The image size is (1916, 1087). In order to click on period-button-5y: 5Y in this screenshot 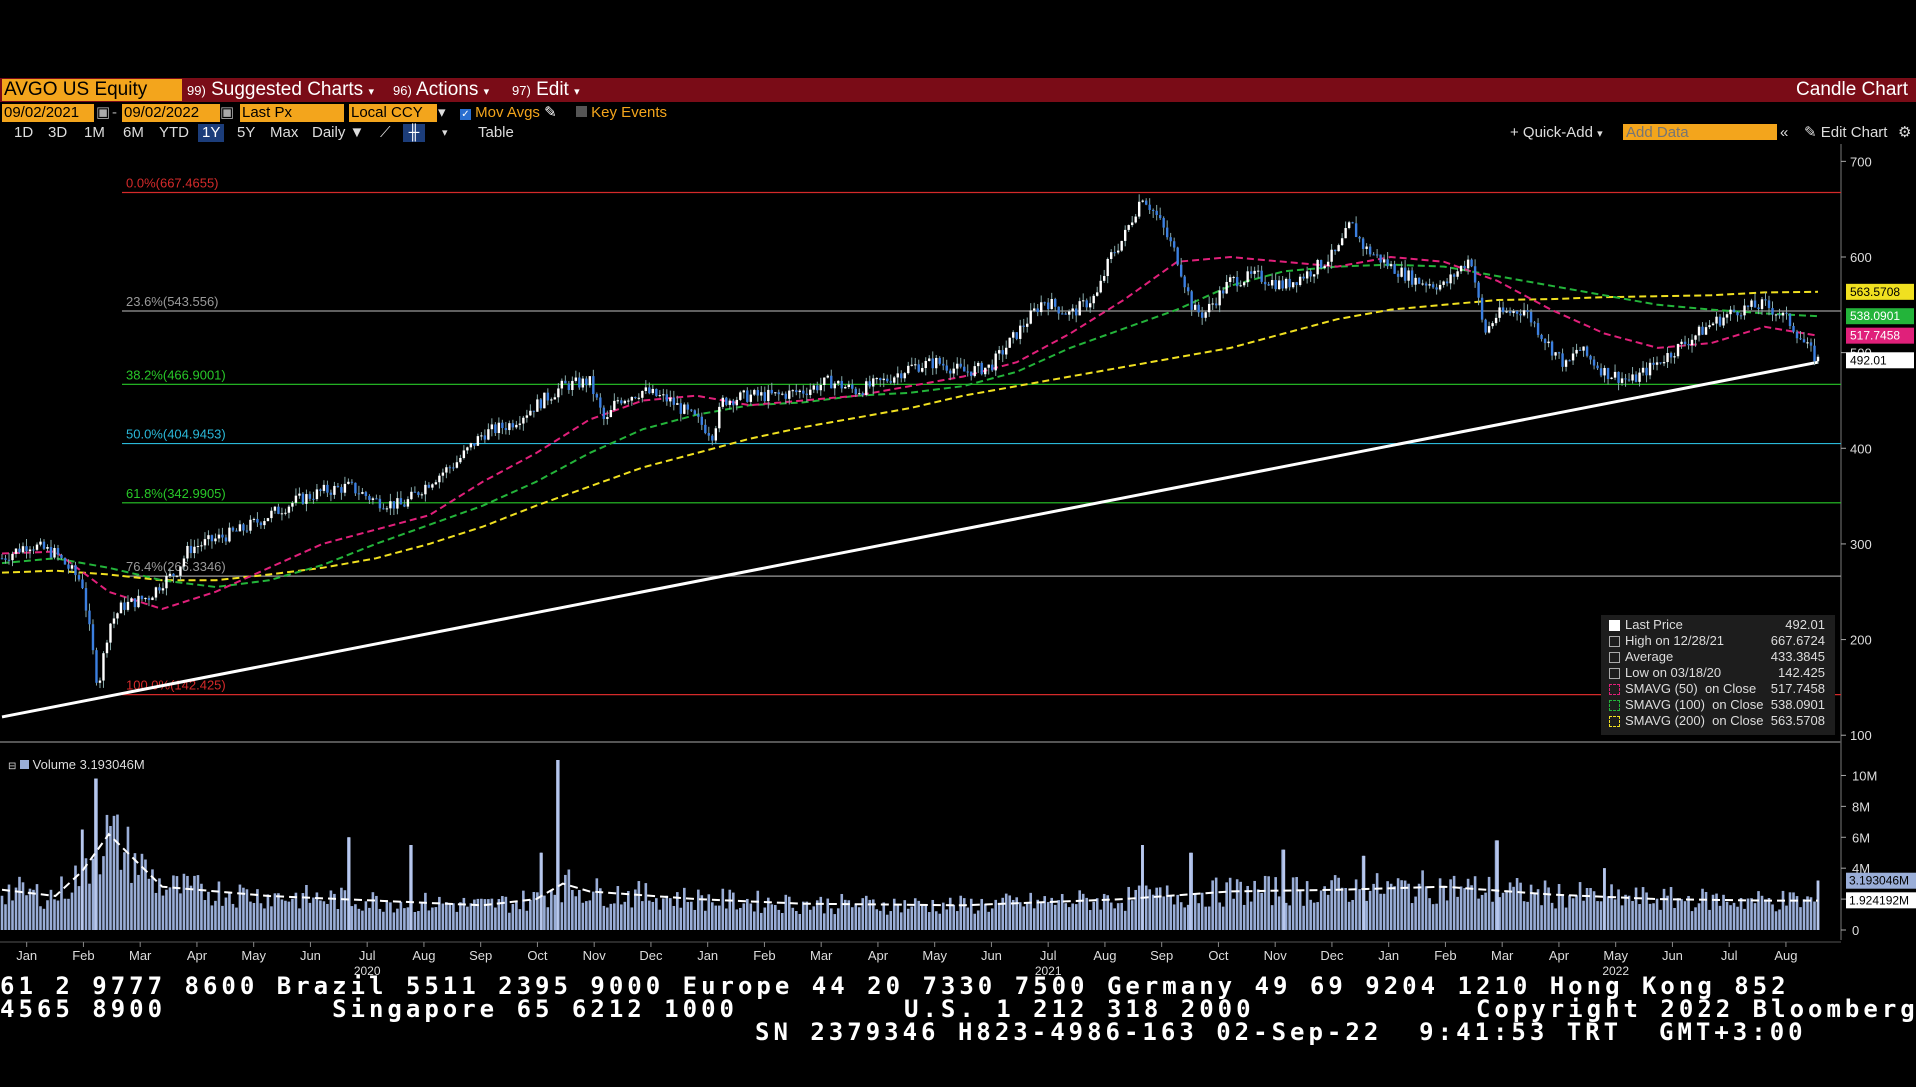, I will do `click(246, 132)`.